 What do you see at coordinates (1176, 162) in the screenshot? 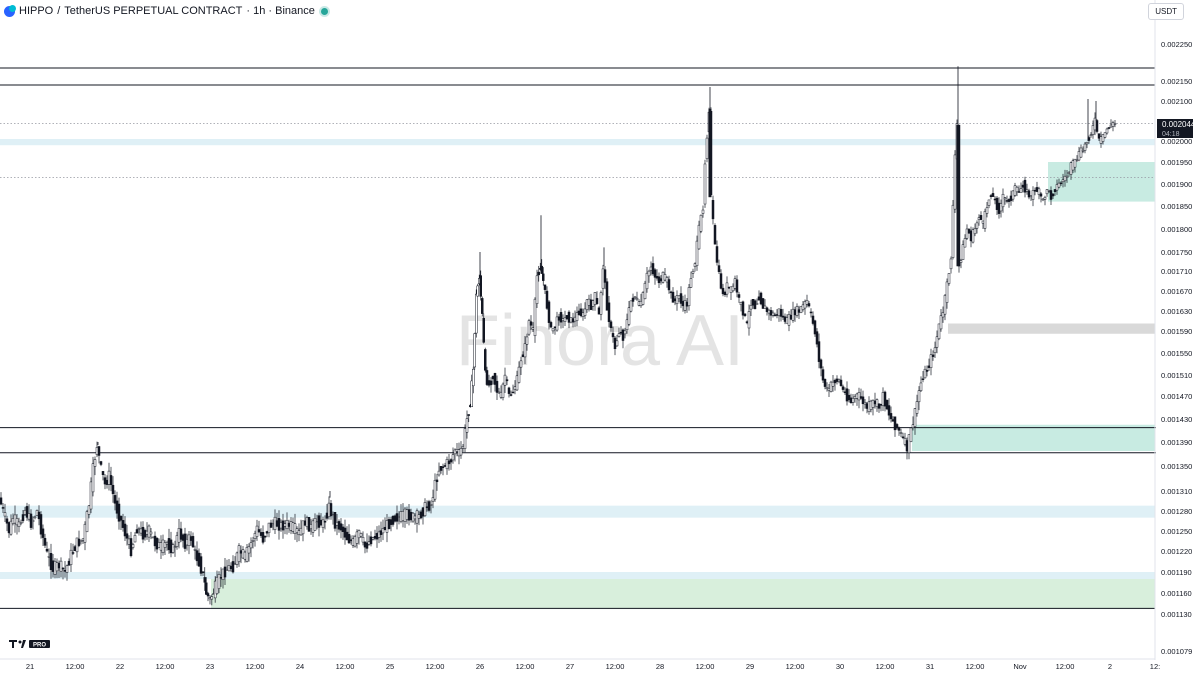
I see `price-axis-label: 0.001950` at bounding box center [1176, 162].